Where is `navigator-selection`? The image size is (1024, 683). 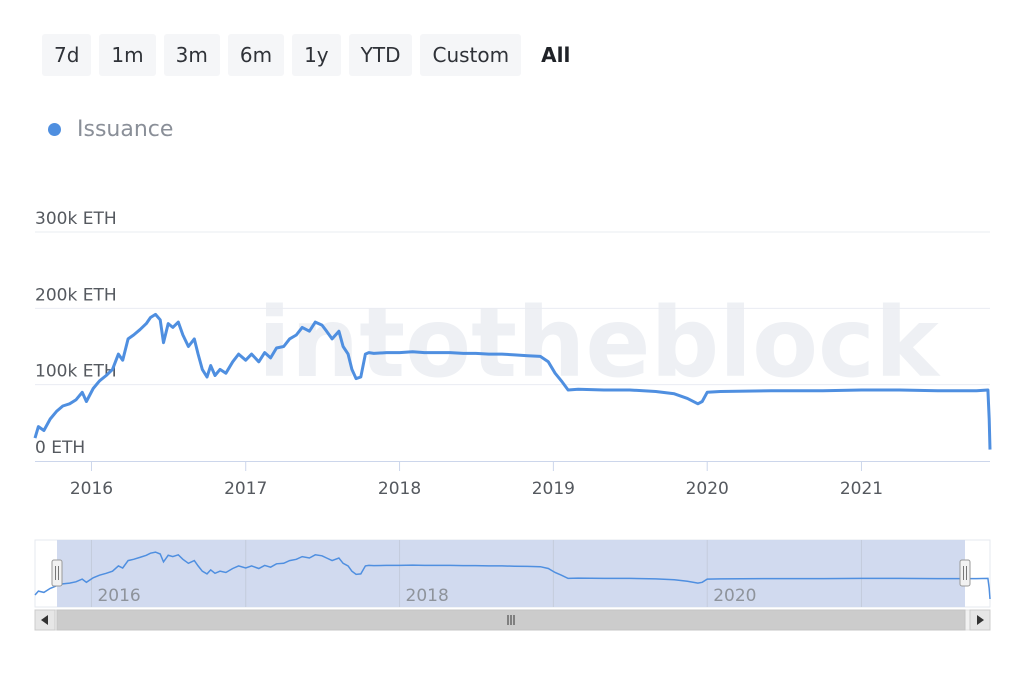 navigator-selection is located at coordinates (511, 573).